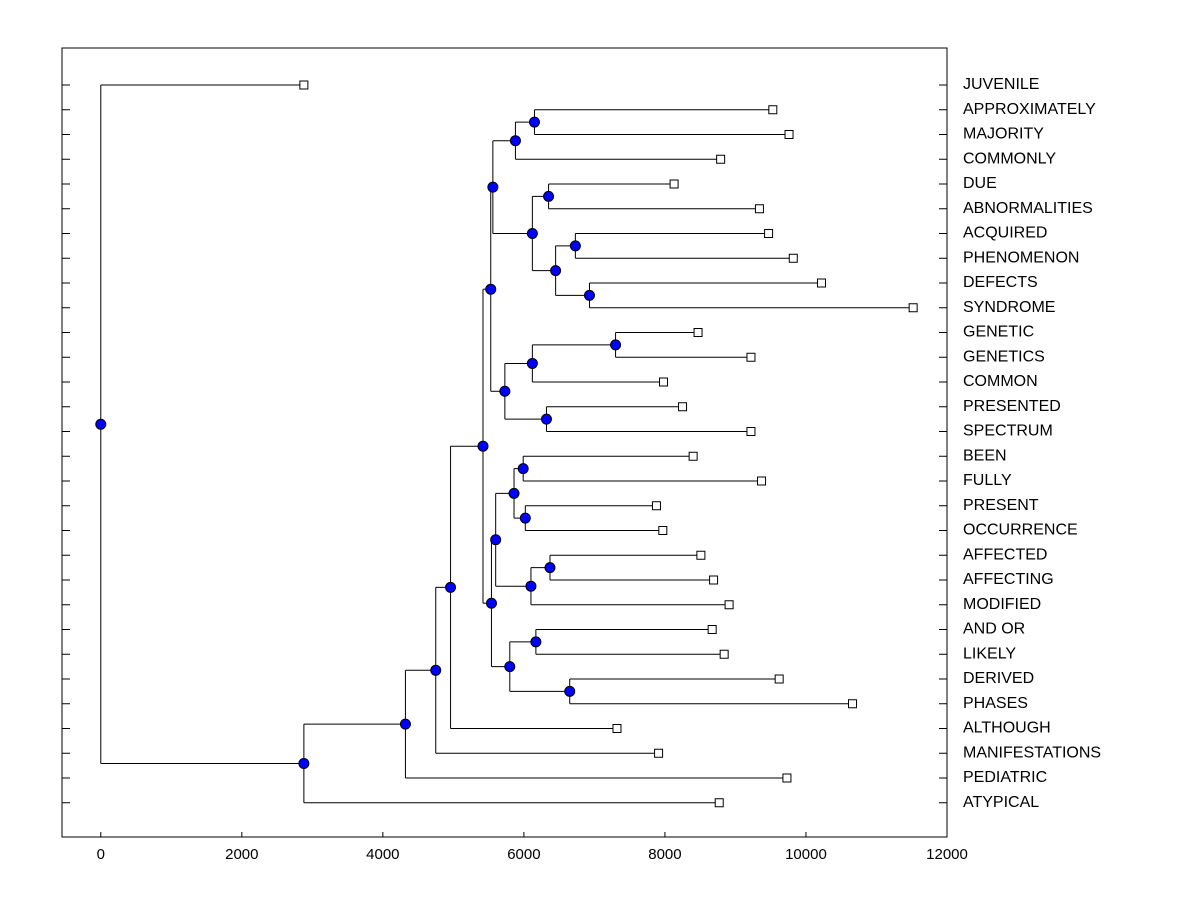 The image size is (1200, 900). Describe the element at coordinates (1021, 257) in the screenshot. I see `leaf-label: PHENOMENON` at that location.